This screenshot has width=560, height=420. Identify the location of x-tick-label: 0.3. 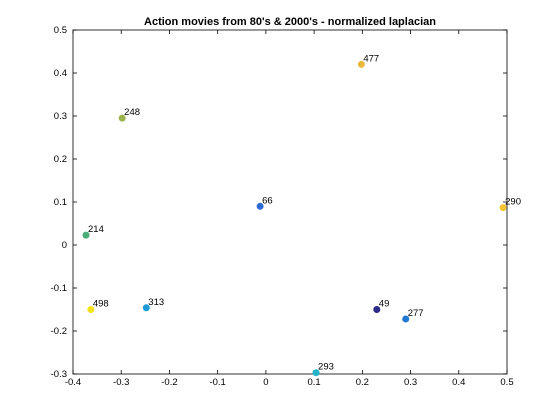
(410, 382).